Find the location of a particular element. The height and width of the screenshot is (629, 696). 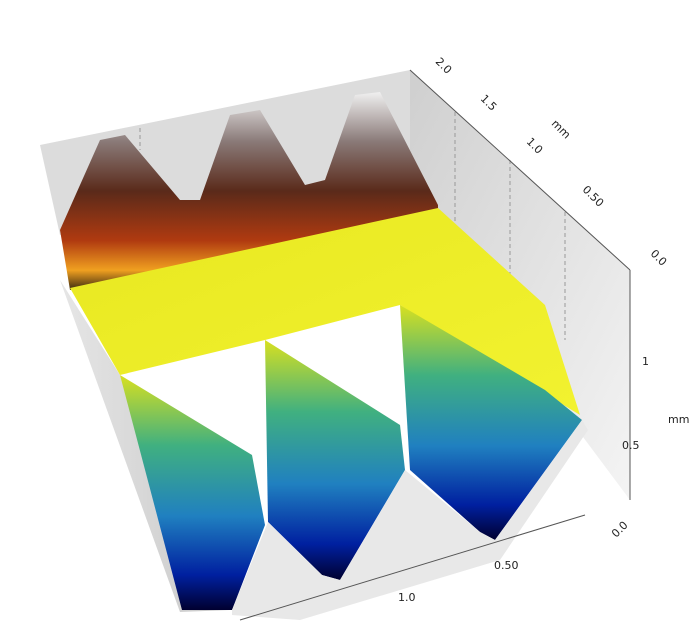

tick-label: 2.0 is located at coordinates (444, 66).